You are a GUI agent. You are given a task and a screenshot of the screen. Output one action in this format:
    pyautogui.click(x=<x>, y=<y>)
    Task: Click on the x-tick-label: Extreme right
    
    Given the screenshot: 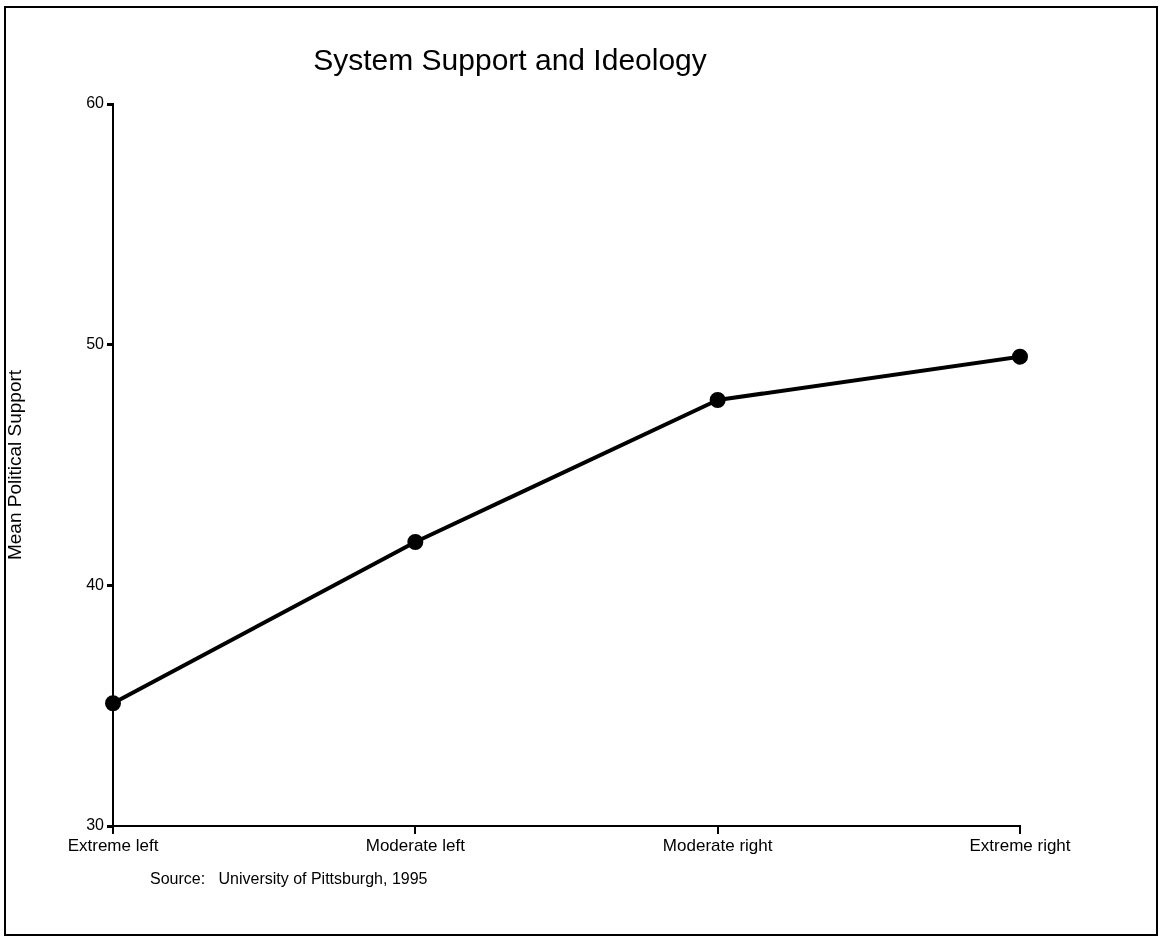 What is the action you would take?
    pyautogui.click(x=1020, y=845)
    